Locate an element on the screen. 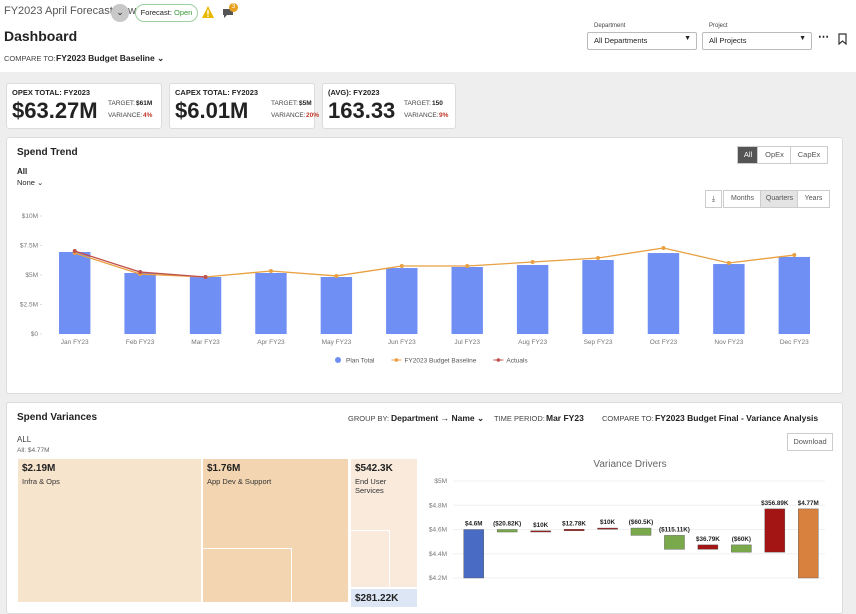 The image size is (856, 614). target-value: $5M is located at coordinates (305, 103).